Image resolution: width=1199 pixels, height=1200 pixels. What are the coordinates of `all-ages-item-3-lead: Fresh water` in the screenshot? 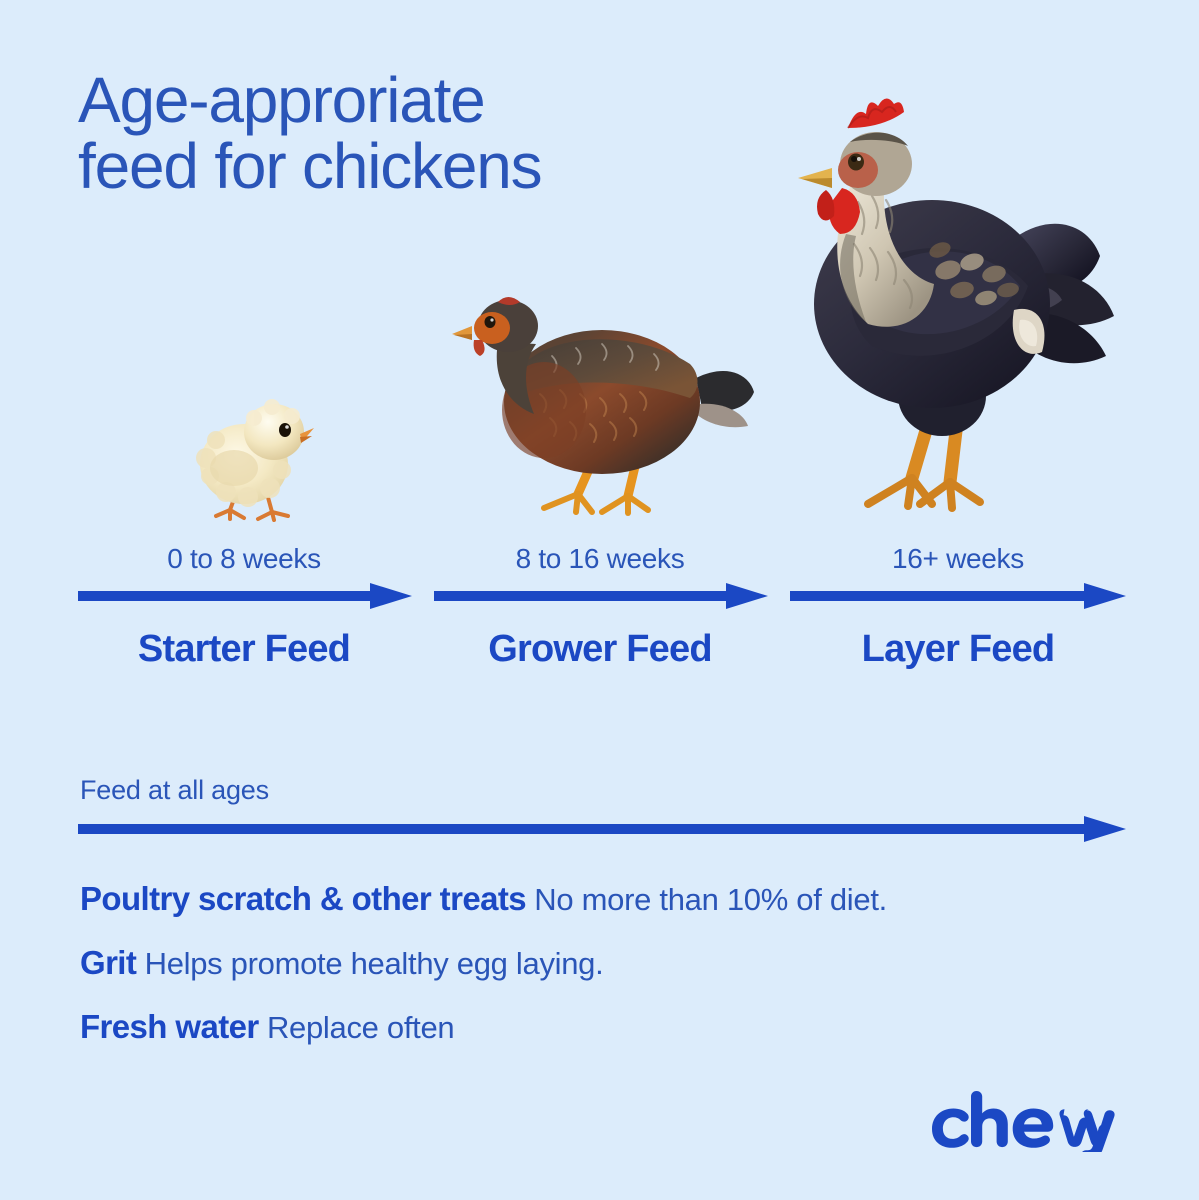 It's located at (169, 1026).